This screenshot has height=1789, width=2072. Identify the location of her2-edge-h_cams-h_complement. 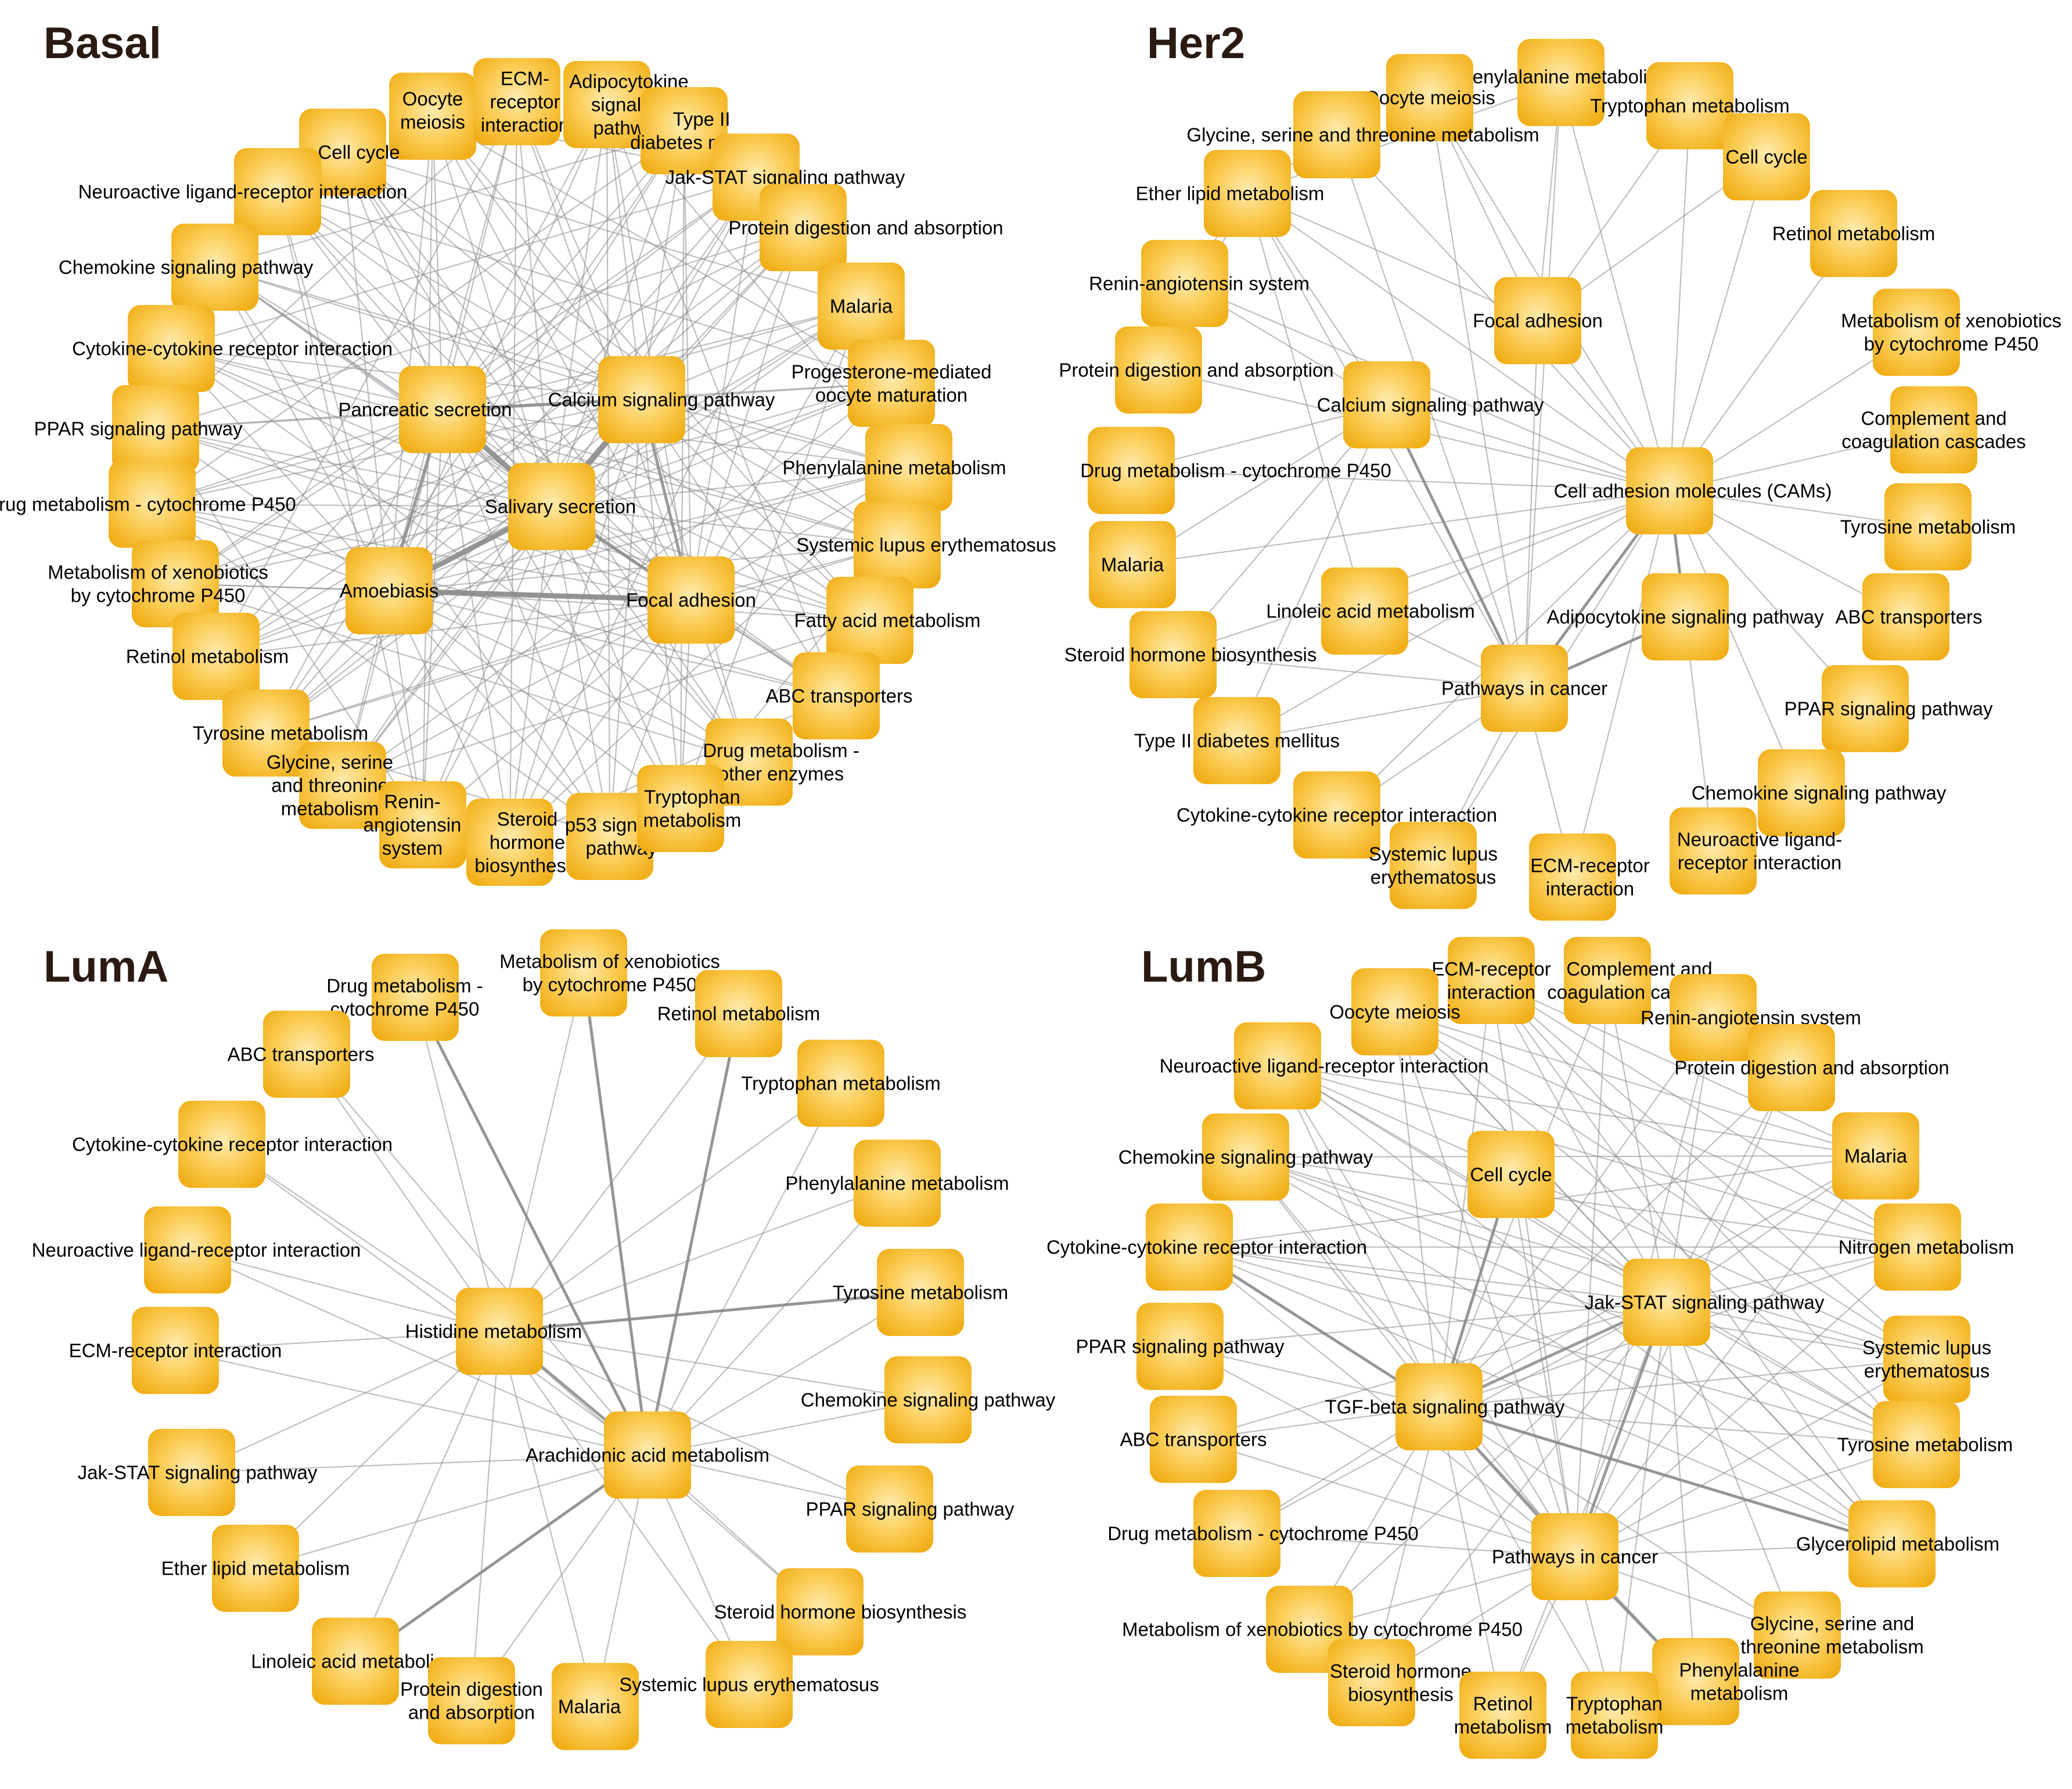
(1801, 460).